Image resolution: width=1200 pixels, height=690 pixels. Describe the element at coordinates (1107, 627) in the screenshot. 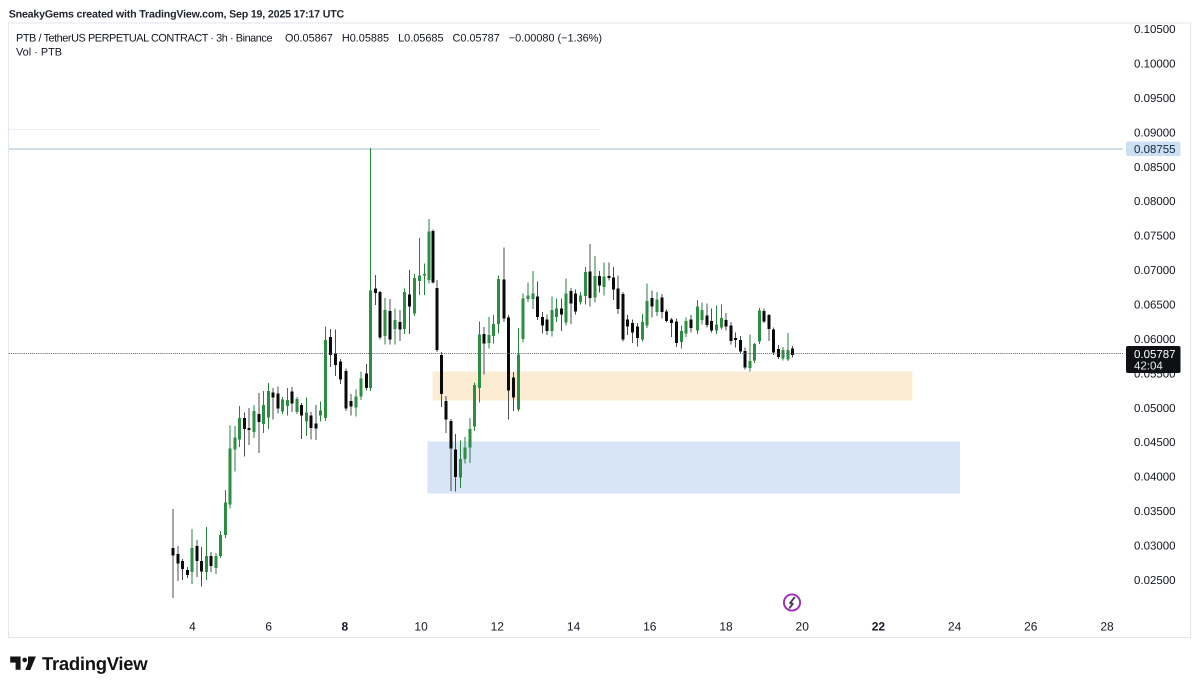

I see `svg-text: 28` at that location.